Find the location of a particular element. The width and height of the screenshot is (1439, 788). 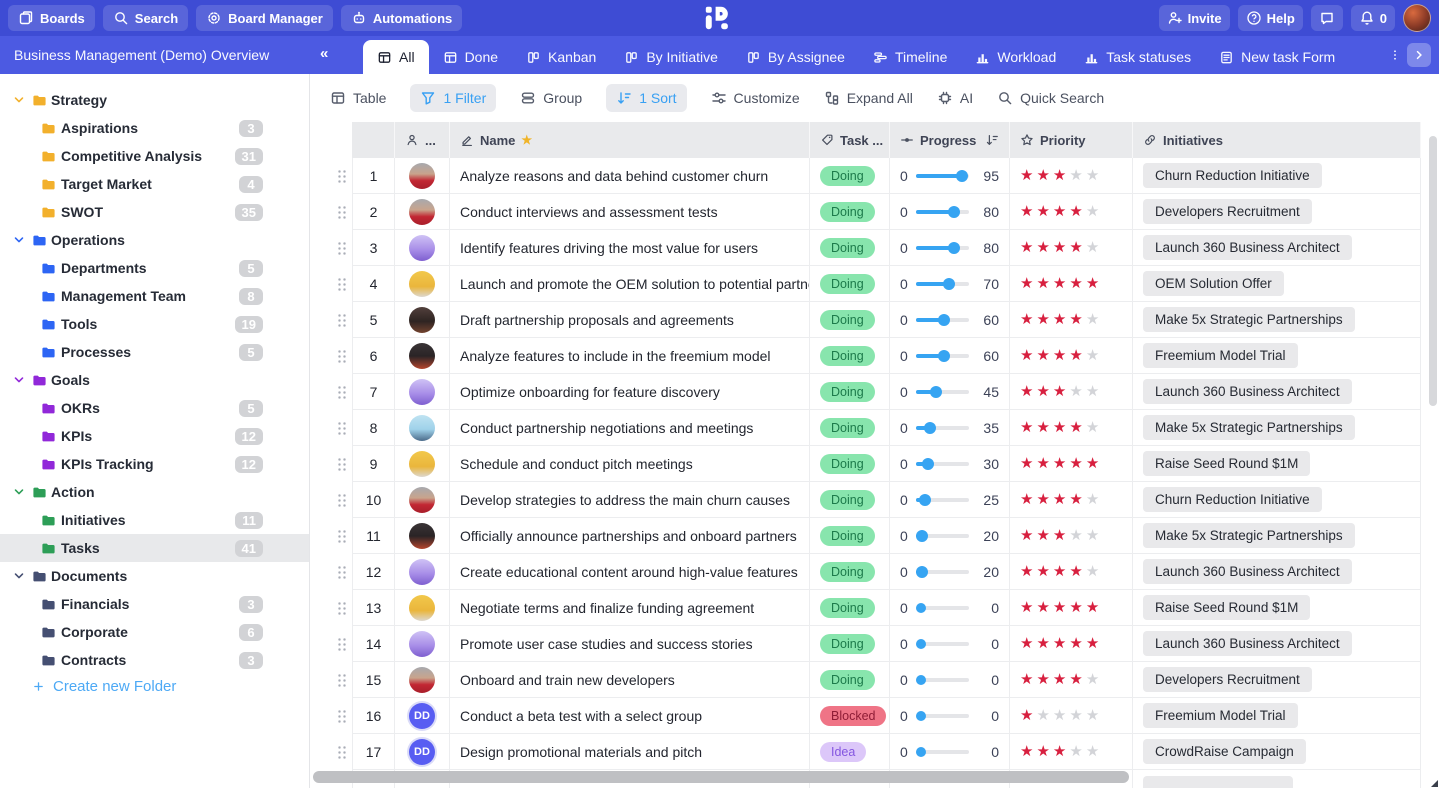

toolbar-1-sort-button: 1 Sort is located at coordinates (646, 98).